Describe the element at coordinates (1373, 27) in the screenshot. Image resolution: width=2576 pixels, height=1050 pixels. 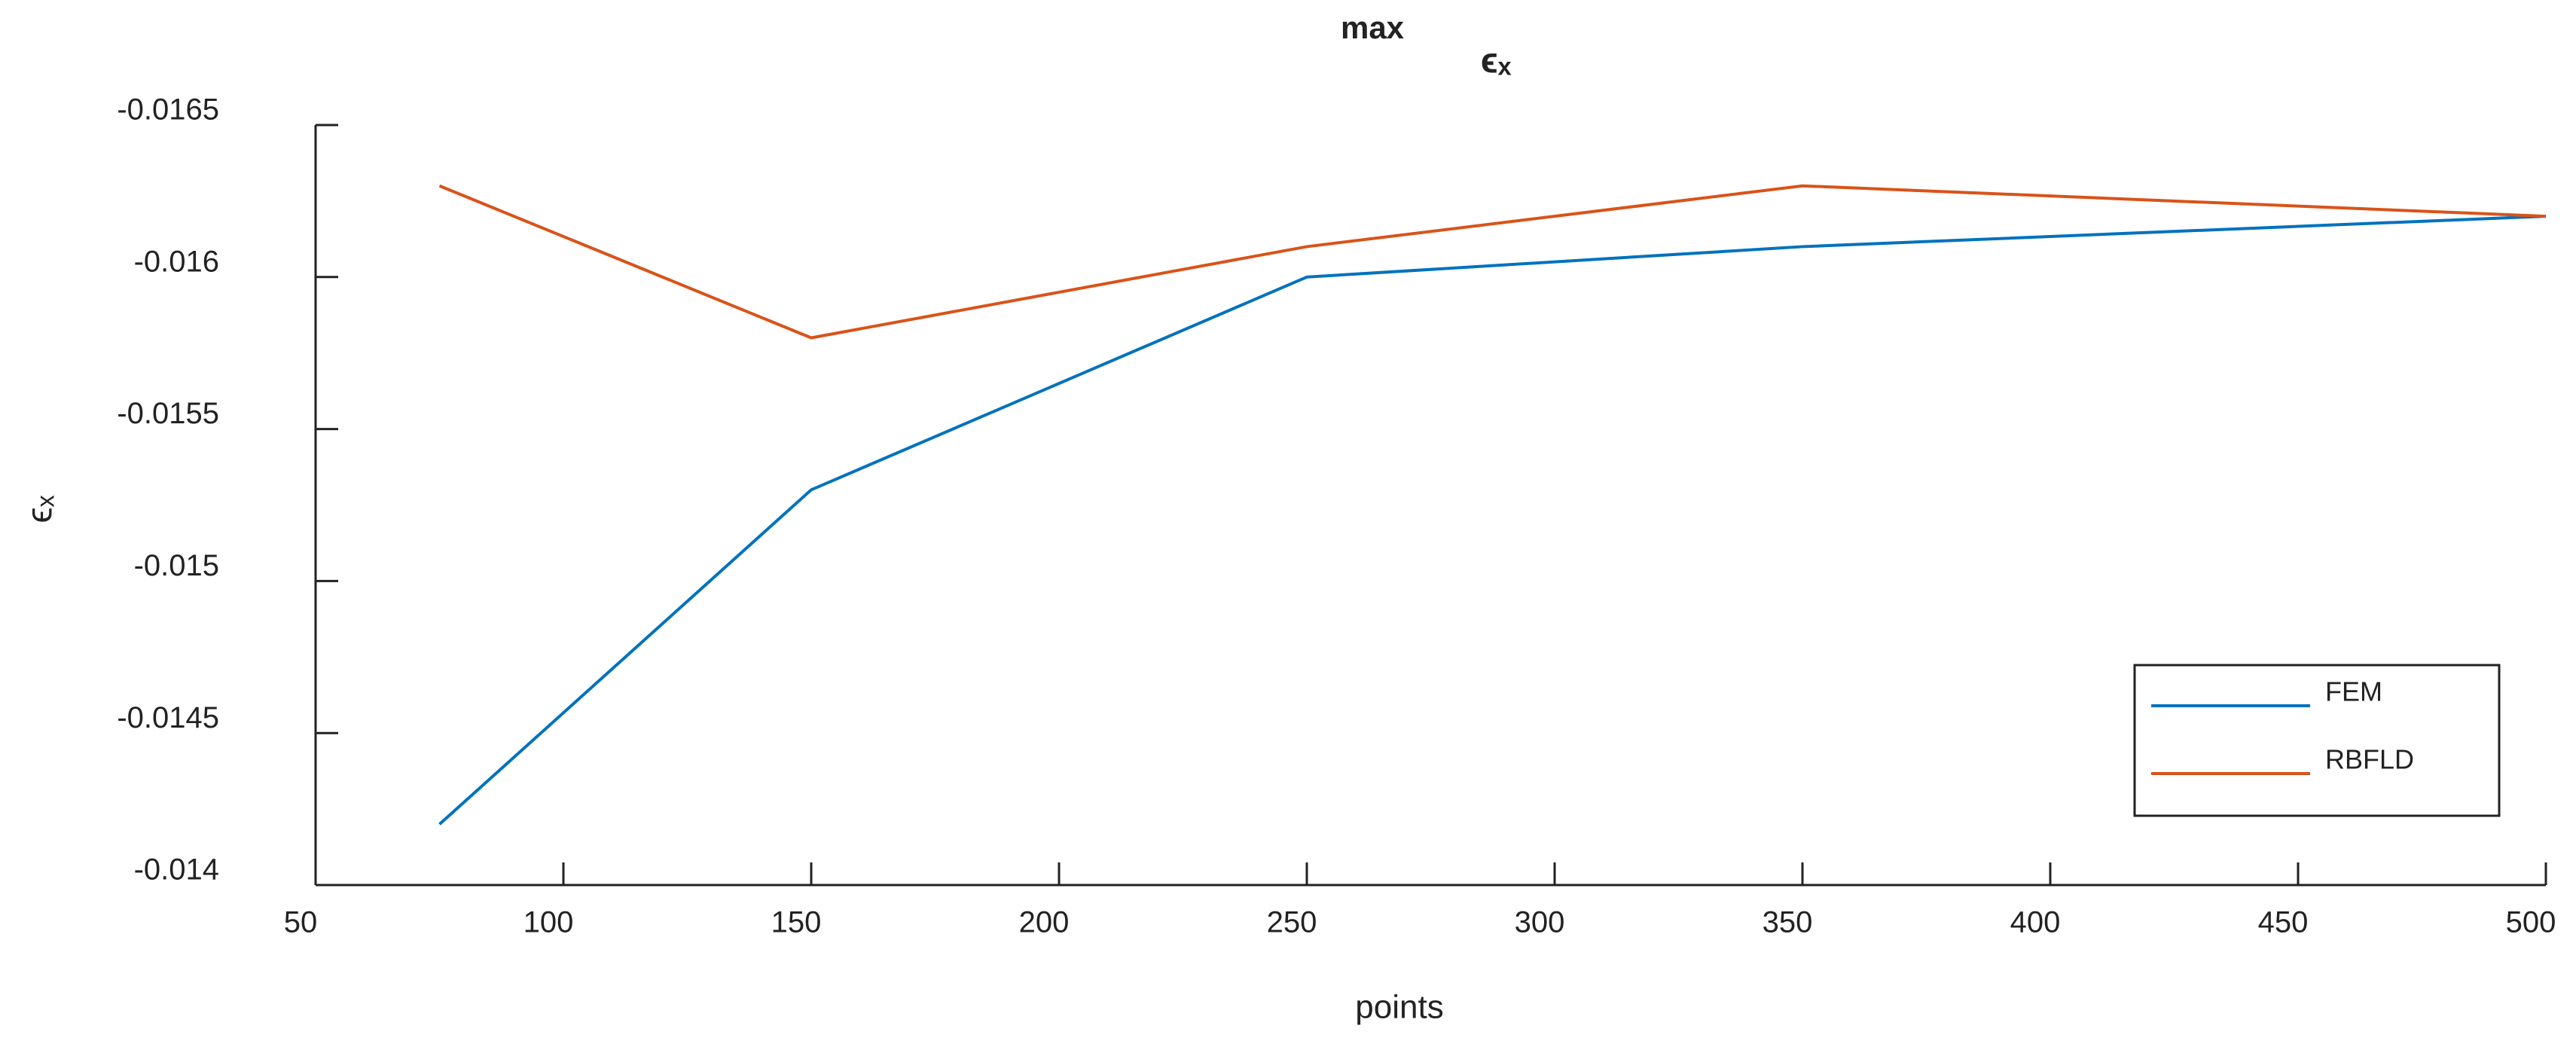
I see `chart-title: max` at that location.